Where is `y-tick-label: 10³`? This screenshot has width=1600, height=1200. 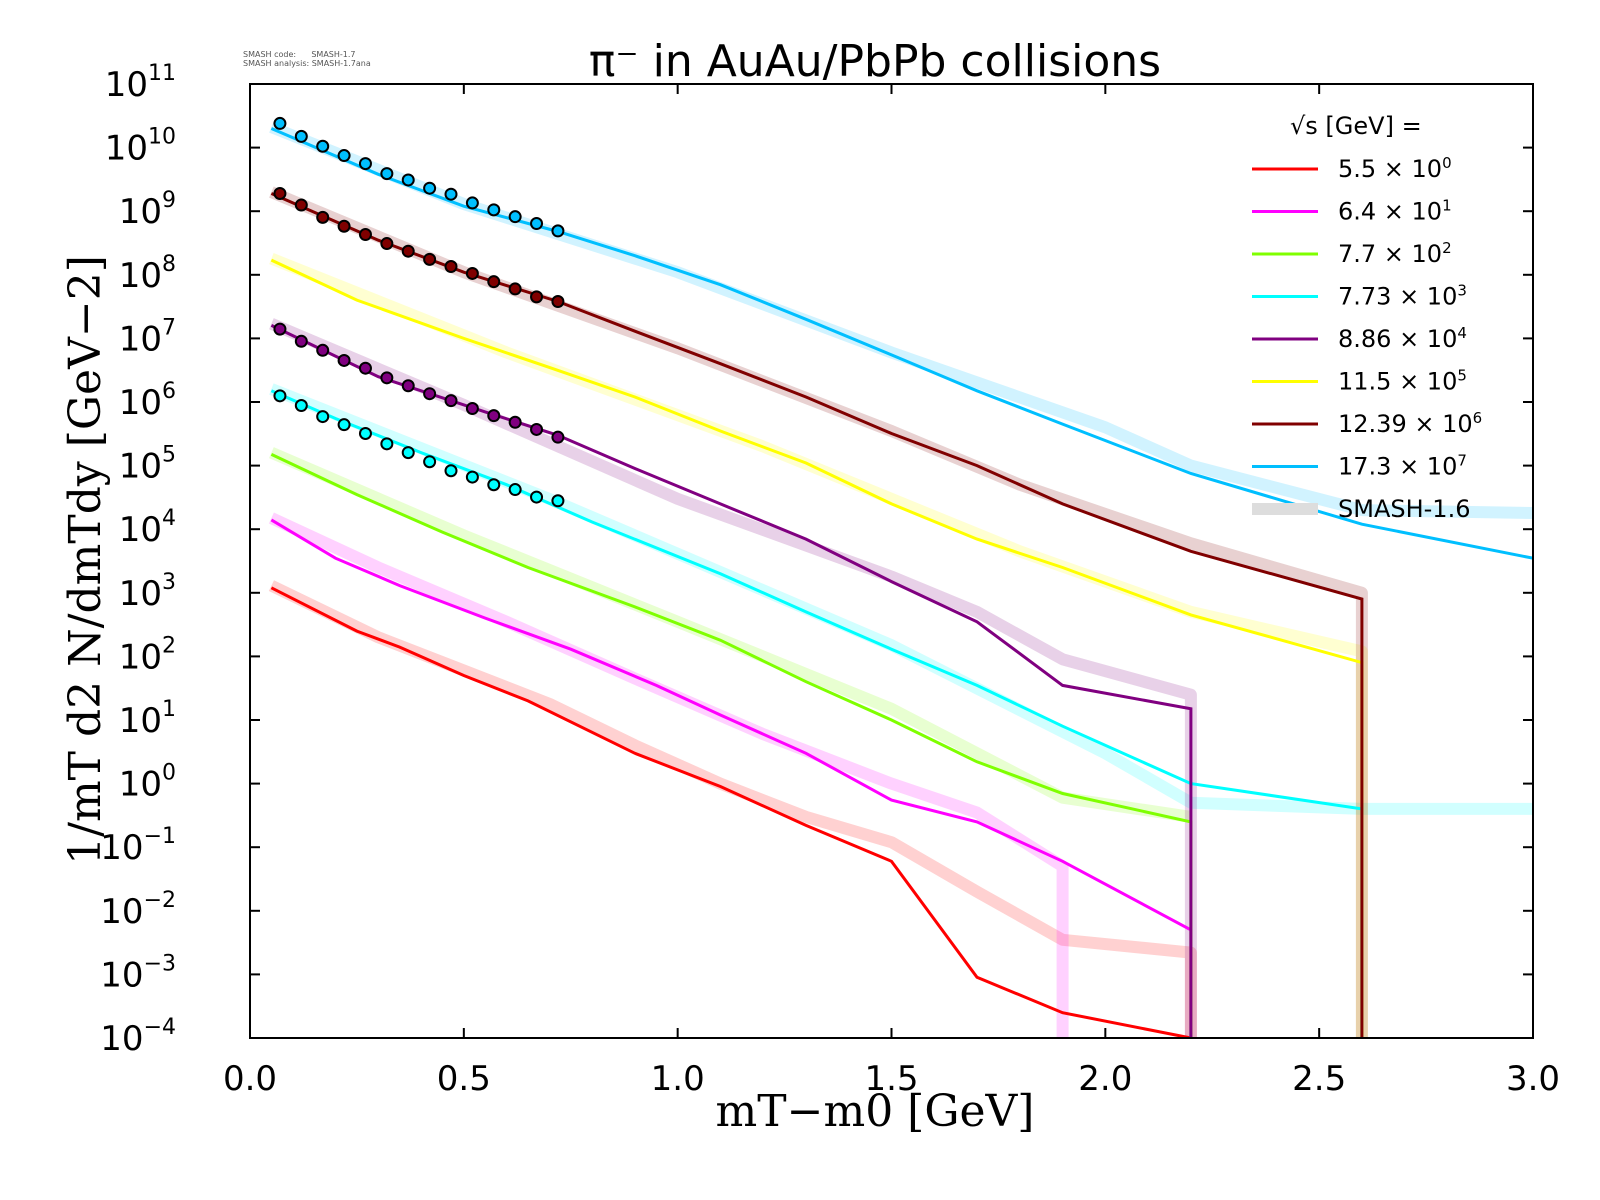 y-tick-label: 10³ is located at coordinates (147, 592).